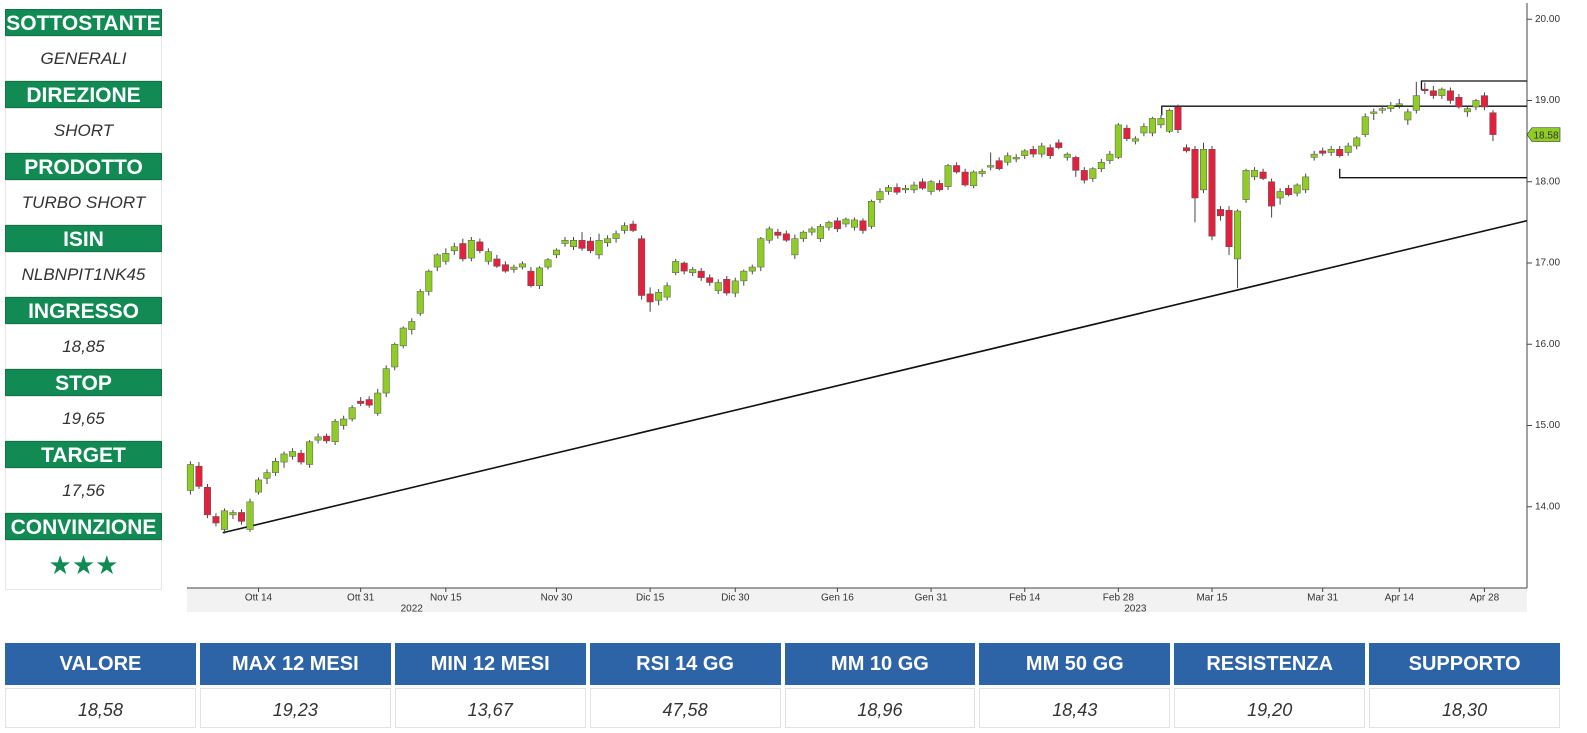  Describe the element at coordinates (1547, 344) in the screenshot. I see `y-tick-label: 16.00` at that location.